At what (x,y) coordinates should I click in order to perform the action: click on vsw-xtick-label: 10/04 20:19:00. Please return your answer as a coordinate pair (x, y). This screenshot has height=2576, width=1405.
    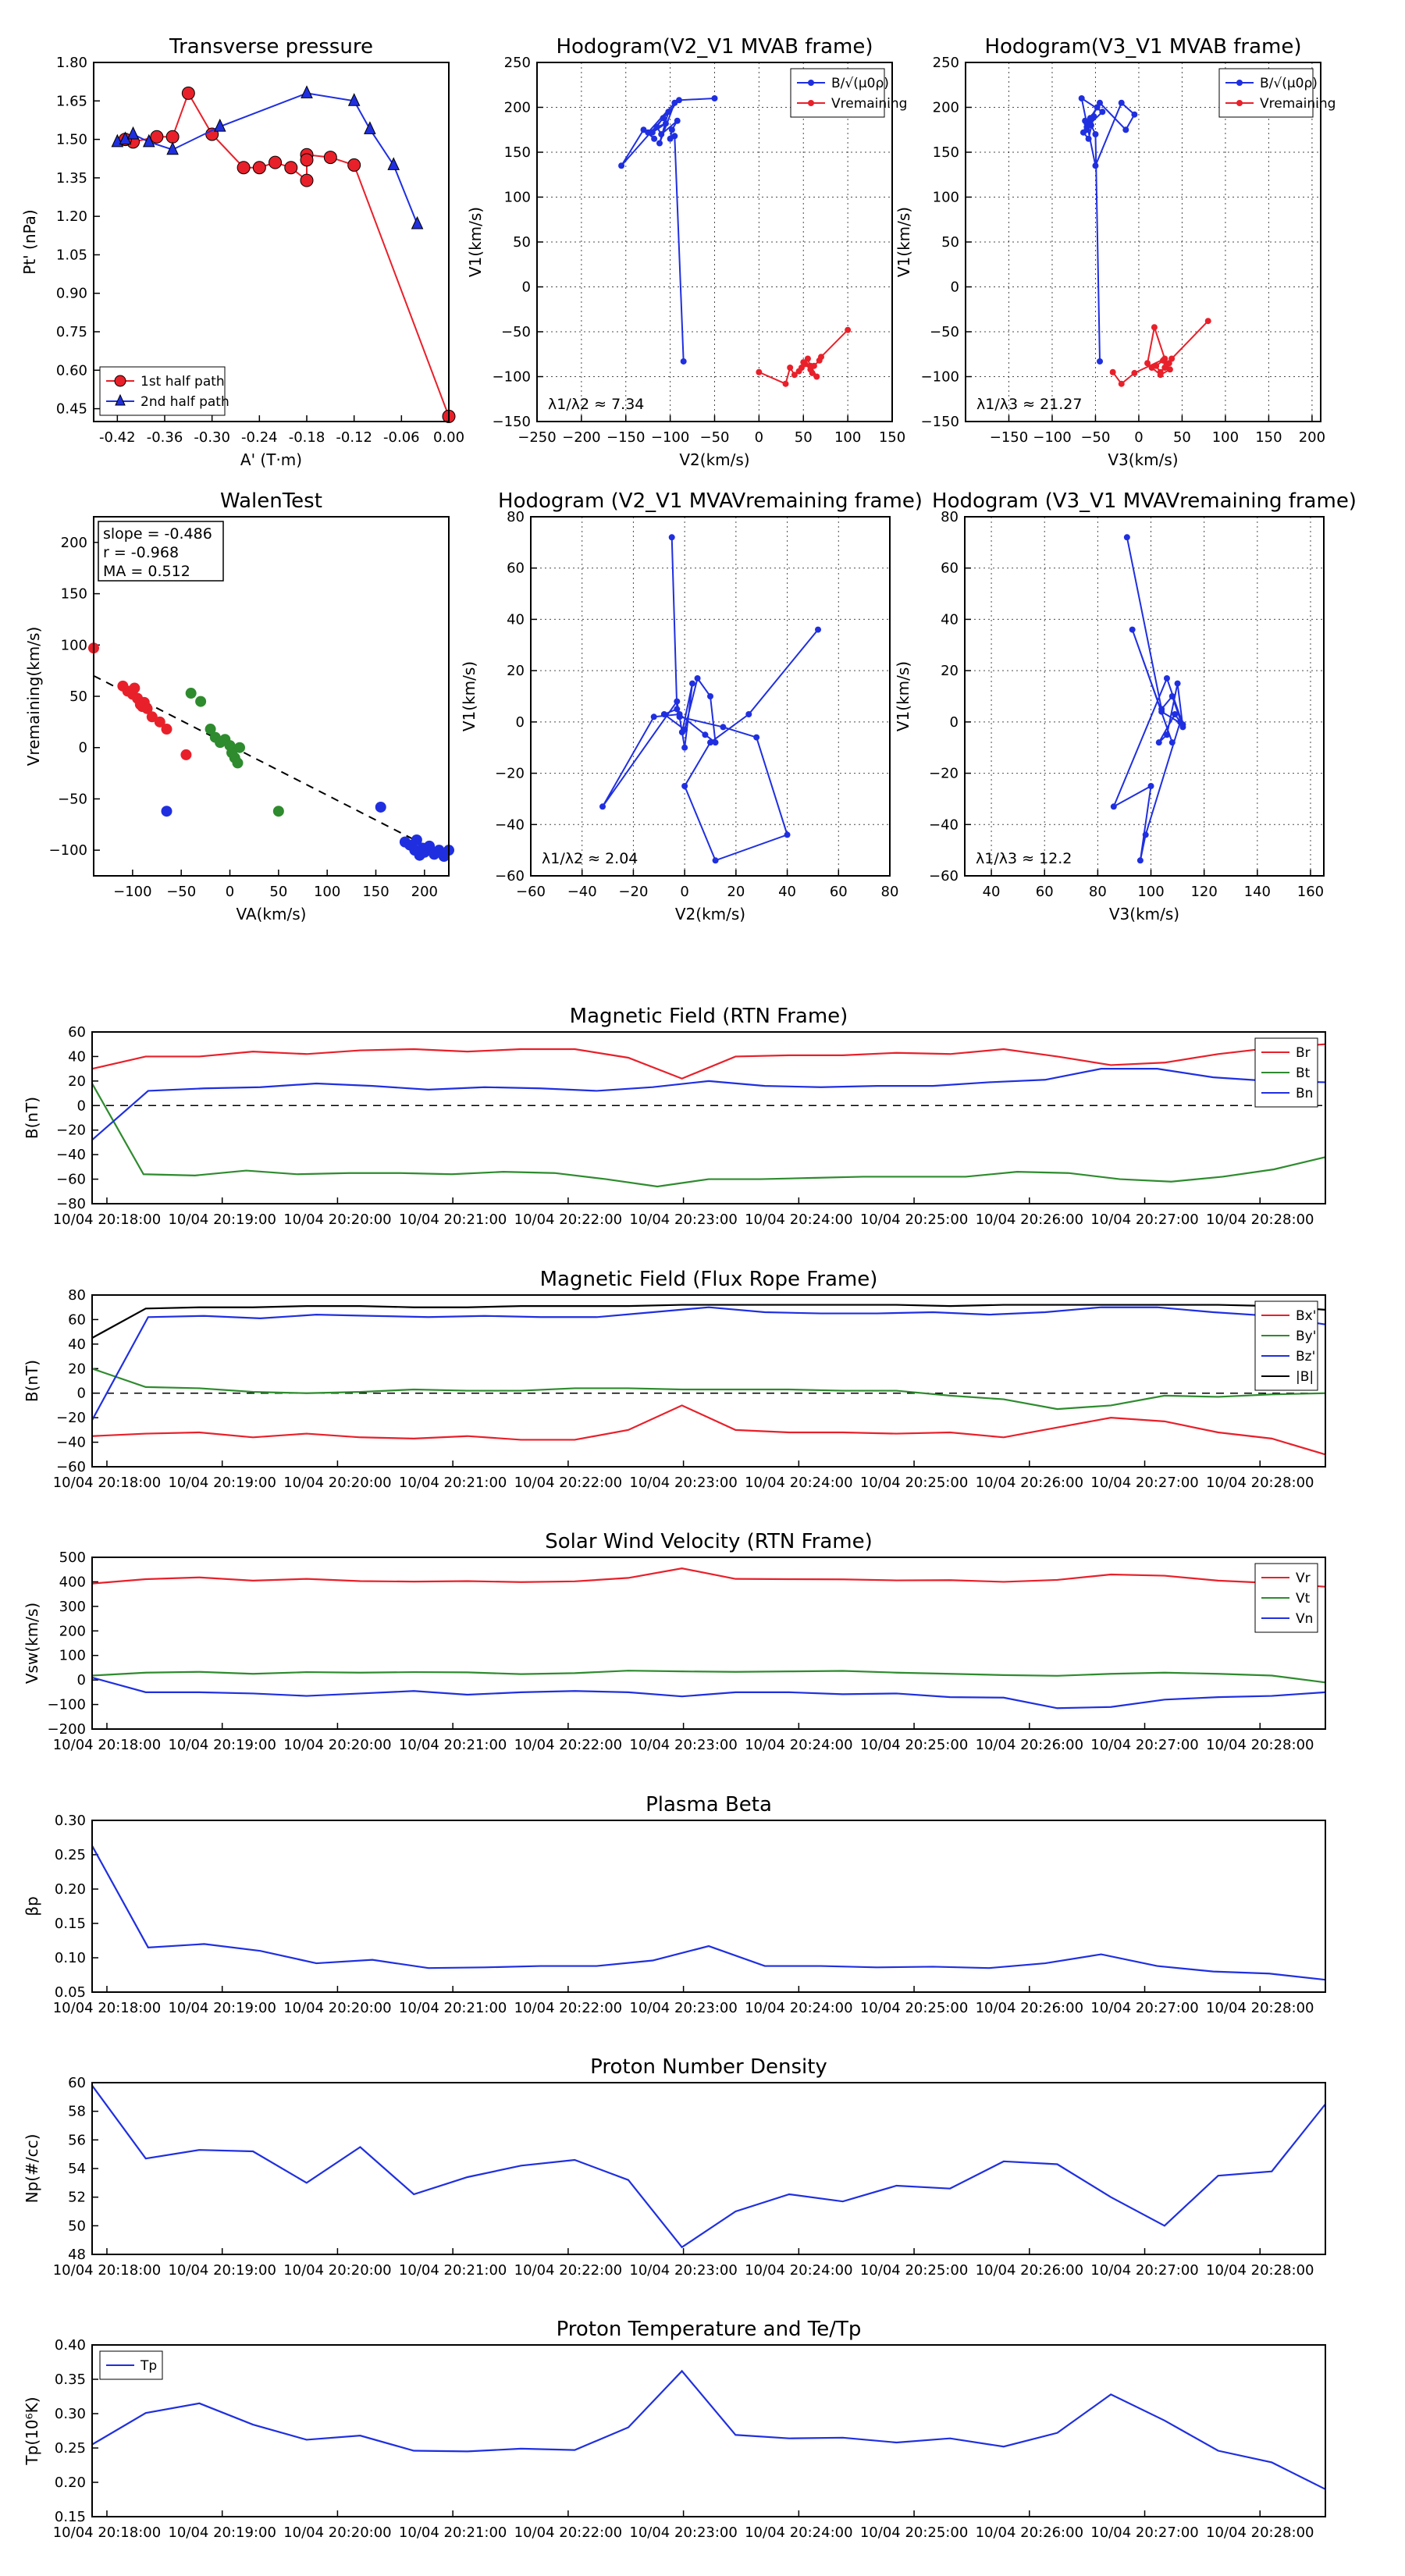
    Looking at the image, I should click on (222, 1745).